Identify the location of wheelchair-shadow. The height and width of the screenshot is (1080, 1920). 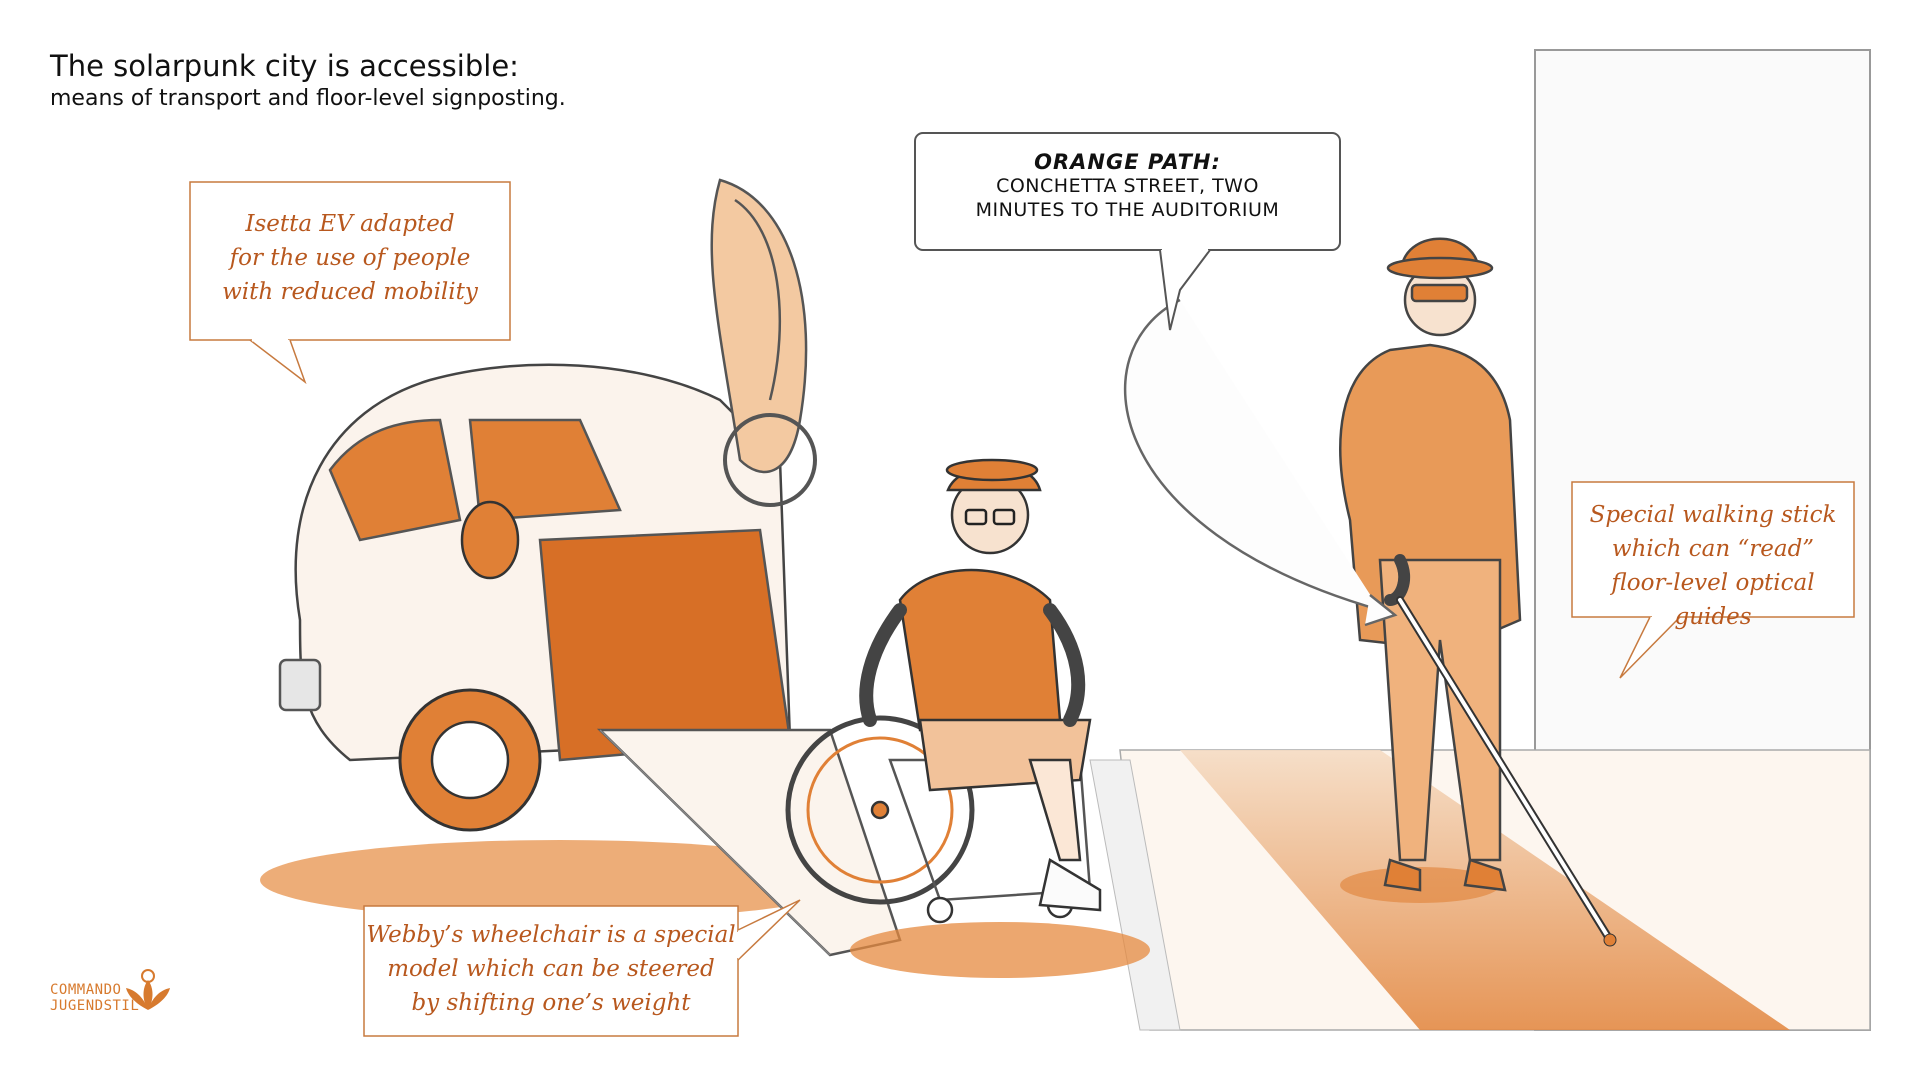
(1000, 950).